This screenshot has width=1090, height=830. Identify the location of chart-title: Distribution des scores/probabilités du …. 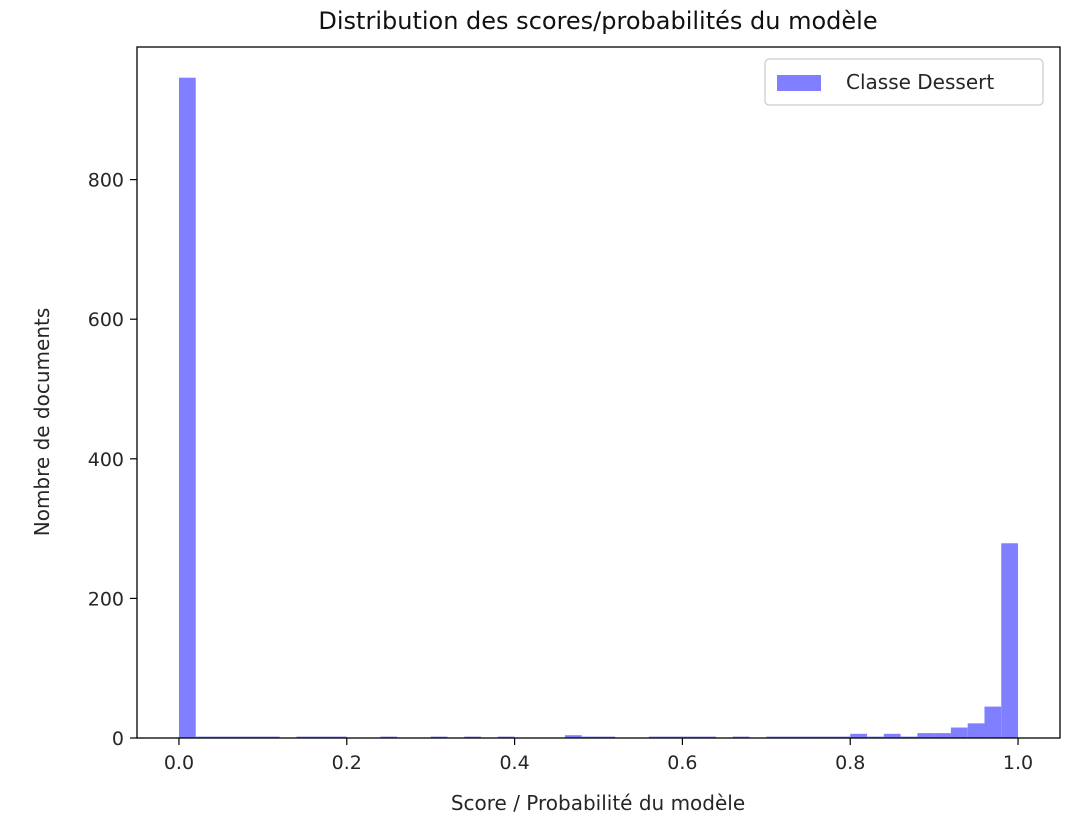
(597, 21).